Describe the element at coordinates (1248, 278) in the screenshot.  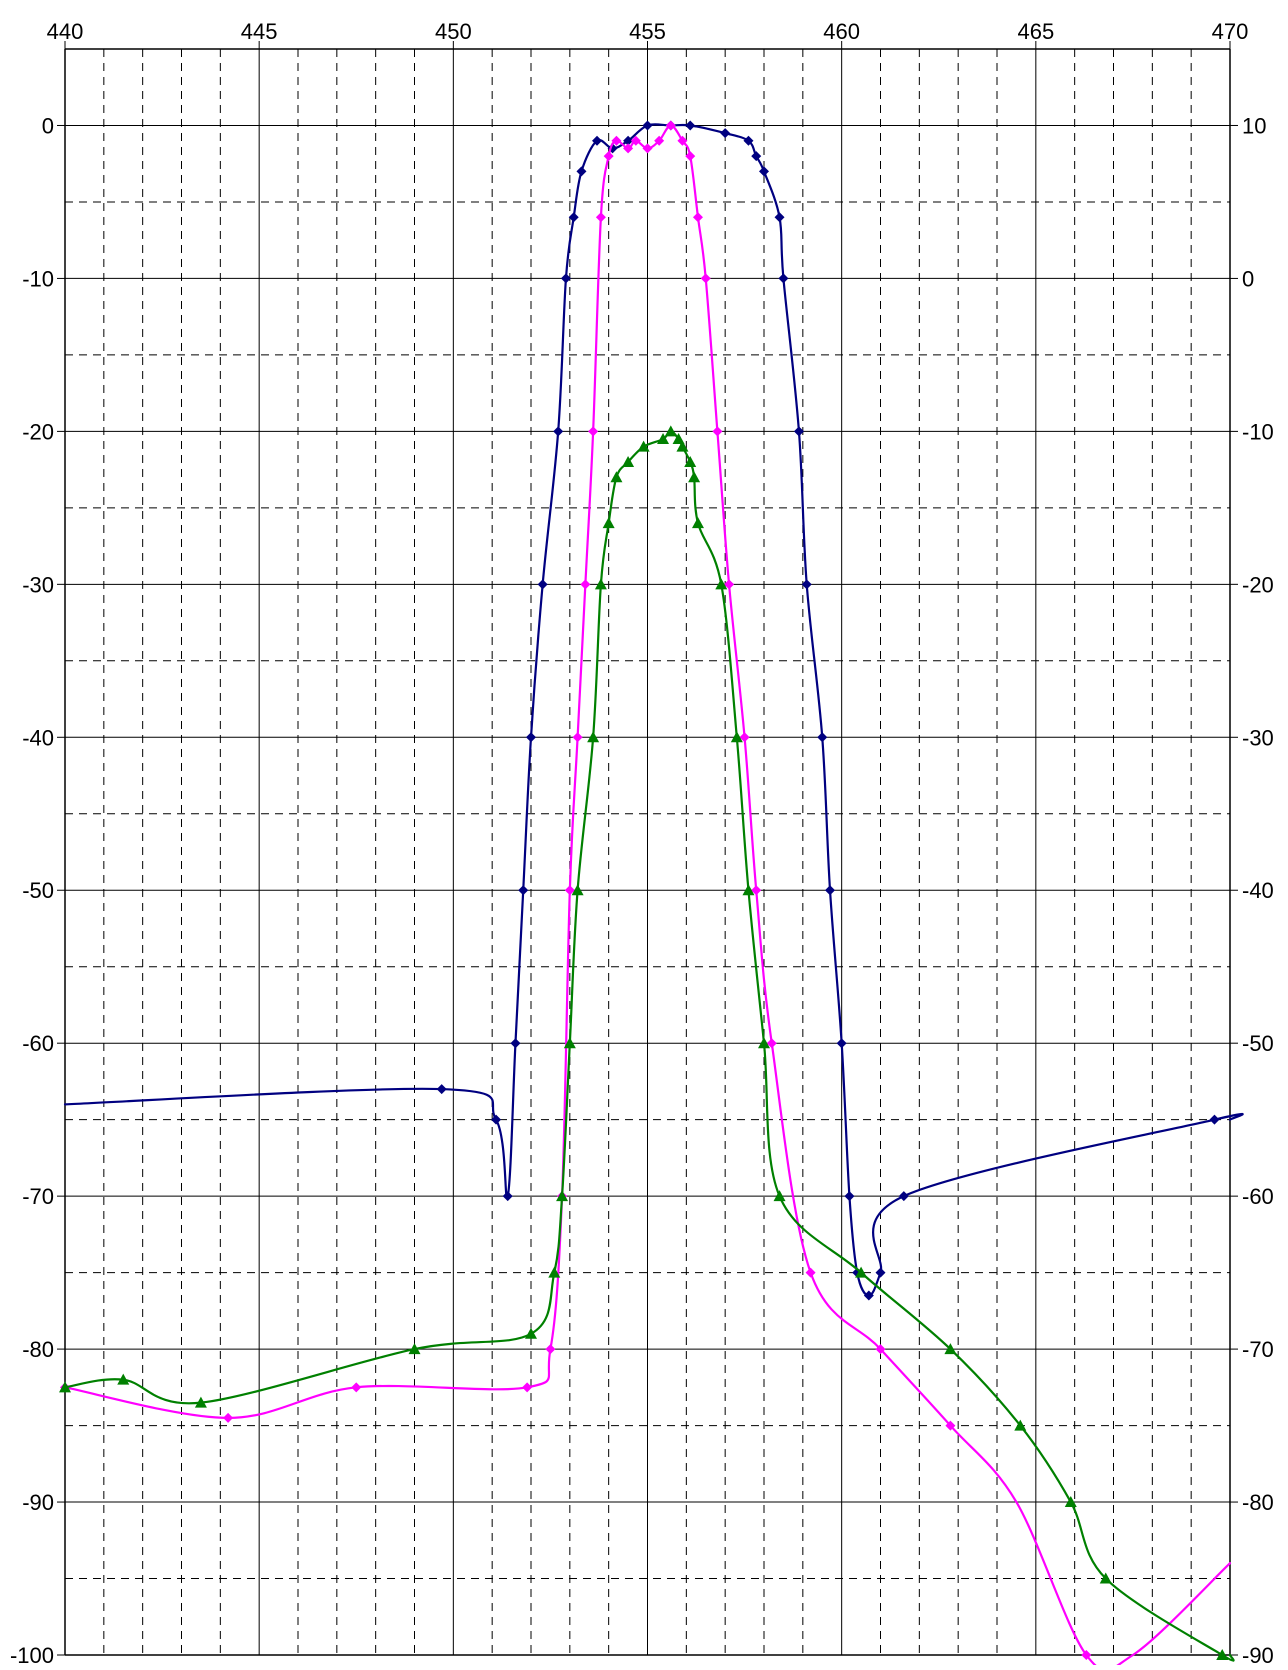
I see `right-y-tick-label: 0` at that location.